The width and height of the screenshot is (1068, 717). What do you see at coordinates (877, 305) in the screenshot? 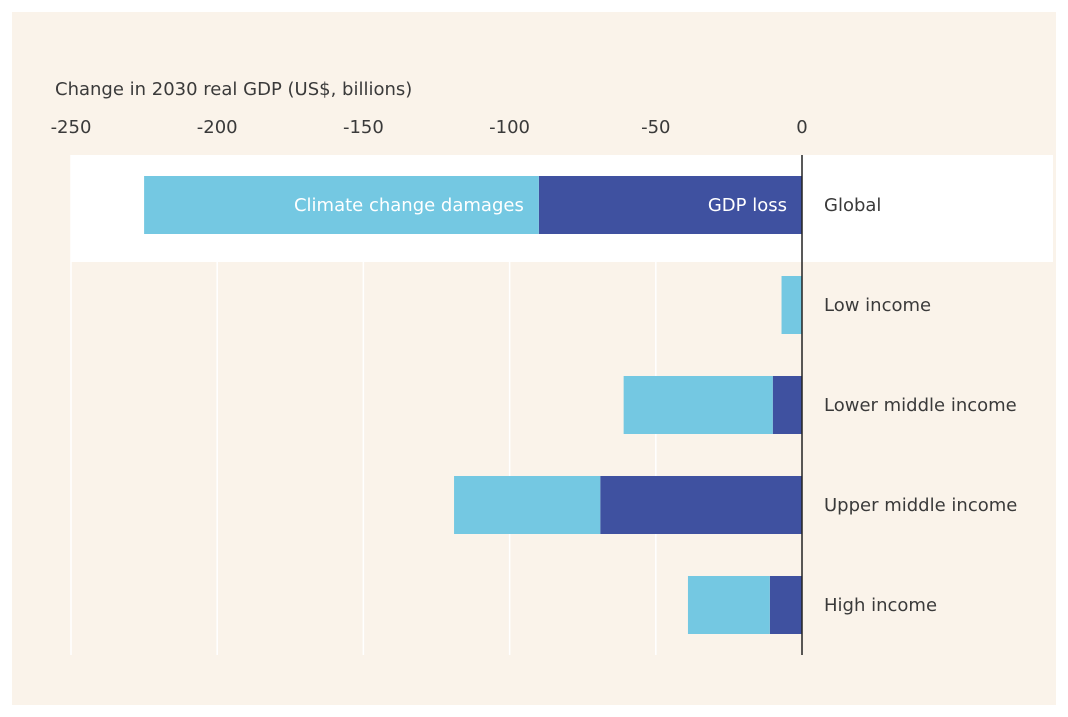
I see `category-label: Low income` at bounding box center [877, 305].